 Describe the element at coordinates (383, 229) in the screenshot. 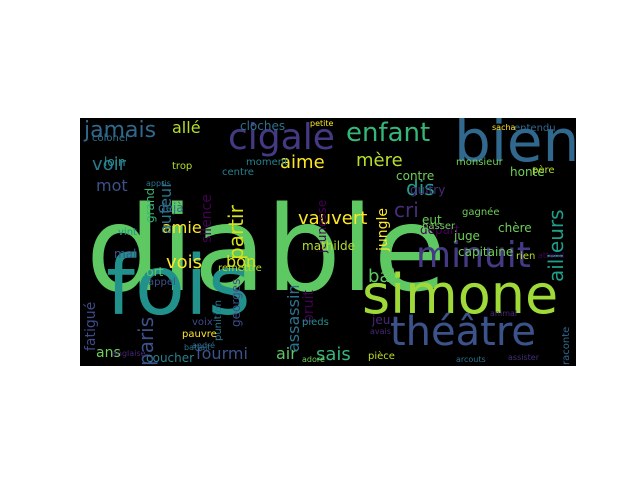

I see `cloud-word: jungle` at that location.